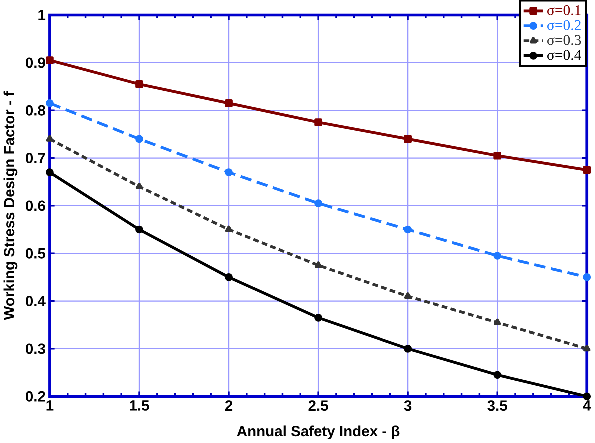 This screenshot has width=595, height=443. What do you see at coordinates (140, 405) in the screenshot?
I see `x-tick-label: 1.5` at bounding box center [140, 405].